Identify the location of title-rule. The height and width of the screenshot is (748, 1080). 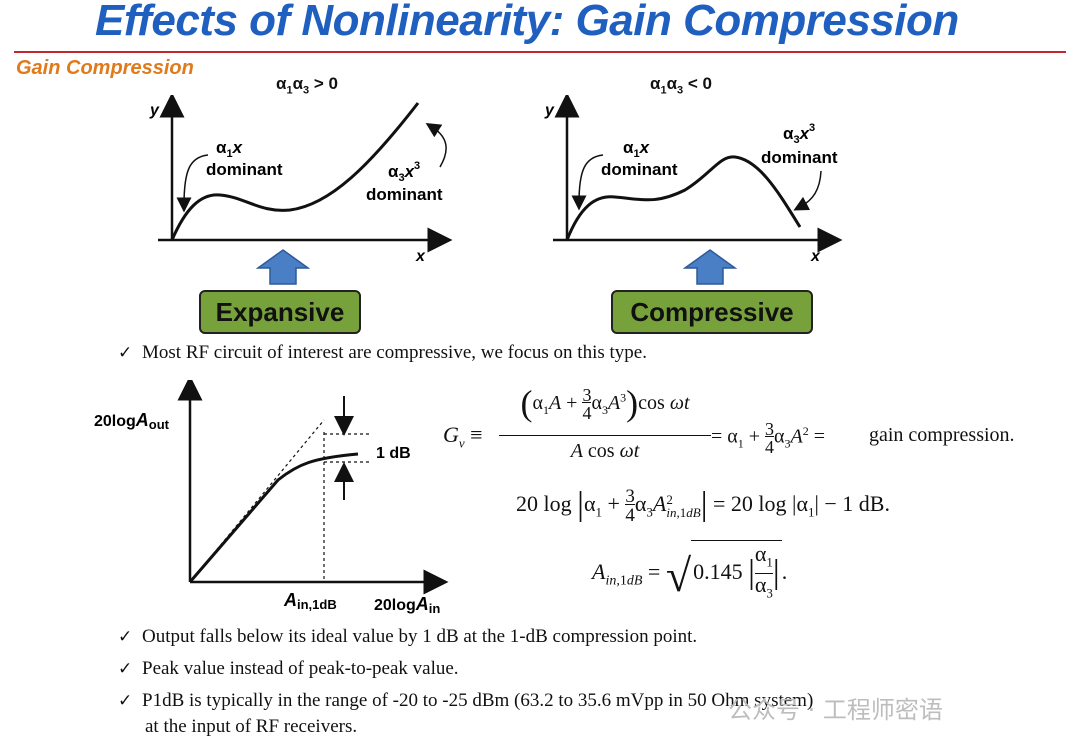
(540, 52).